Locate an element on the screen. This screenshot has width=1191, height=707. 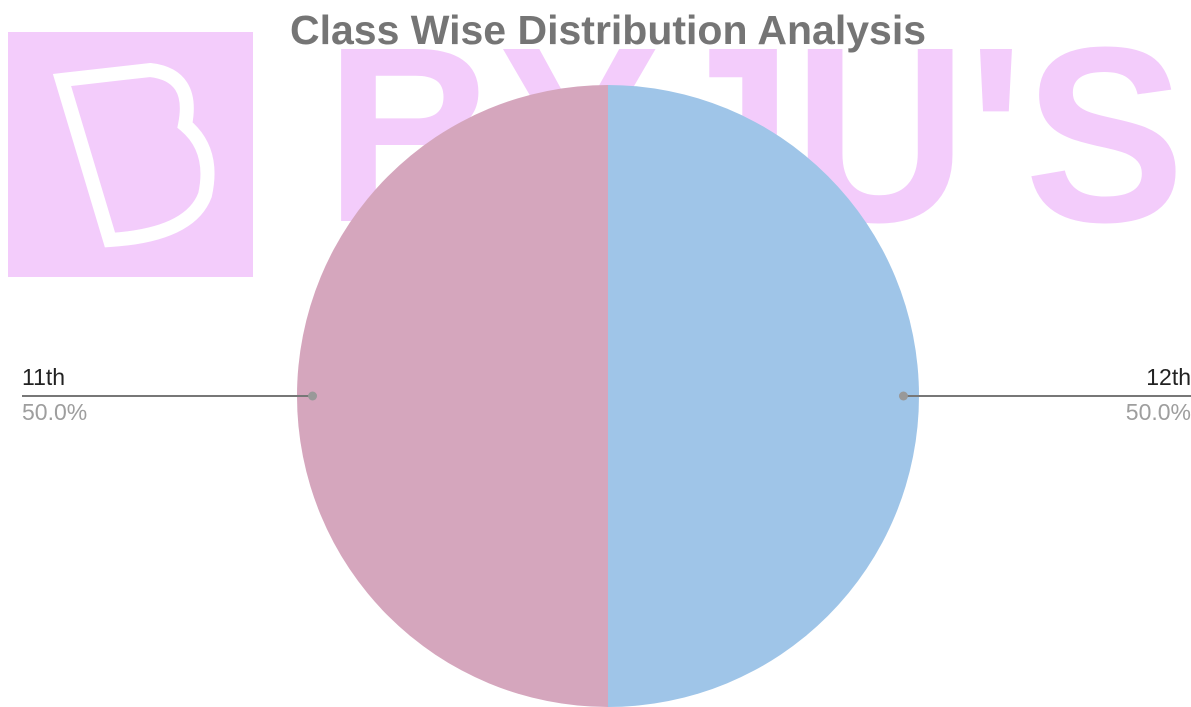
slice-label: 12th is located at coordinates (1168, 377).